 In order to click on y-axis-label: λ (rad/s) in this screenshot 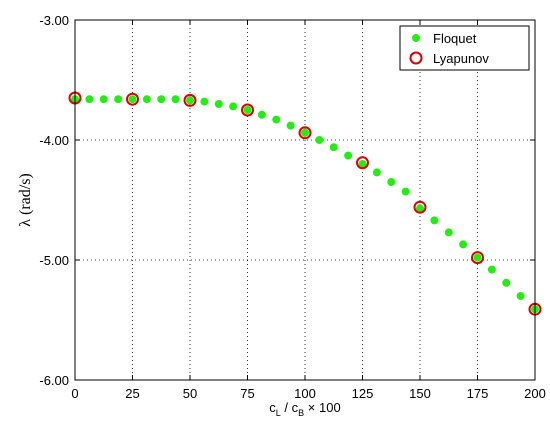, I will do `click(25, 200)`.